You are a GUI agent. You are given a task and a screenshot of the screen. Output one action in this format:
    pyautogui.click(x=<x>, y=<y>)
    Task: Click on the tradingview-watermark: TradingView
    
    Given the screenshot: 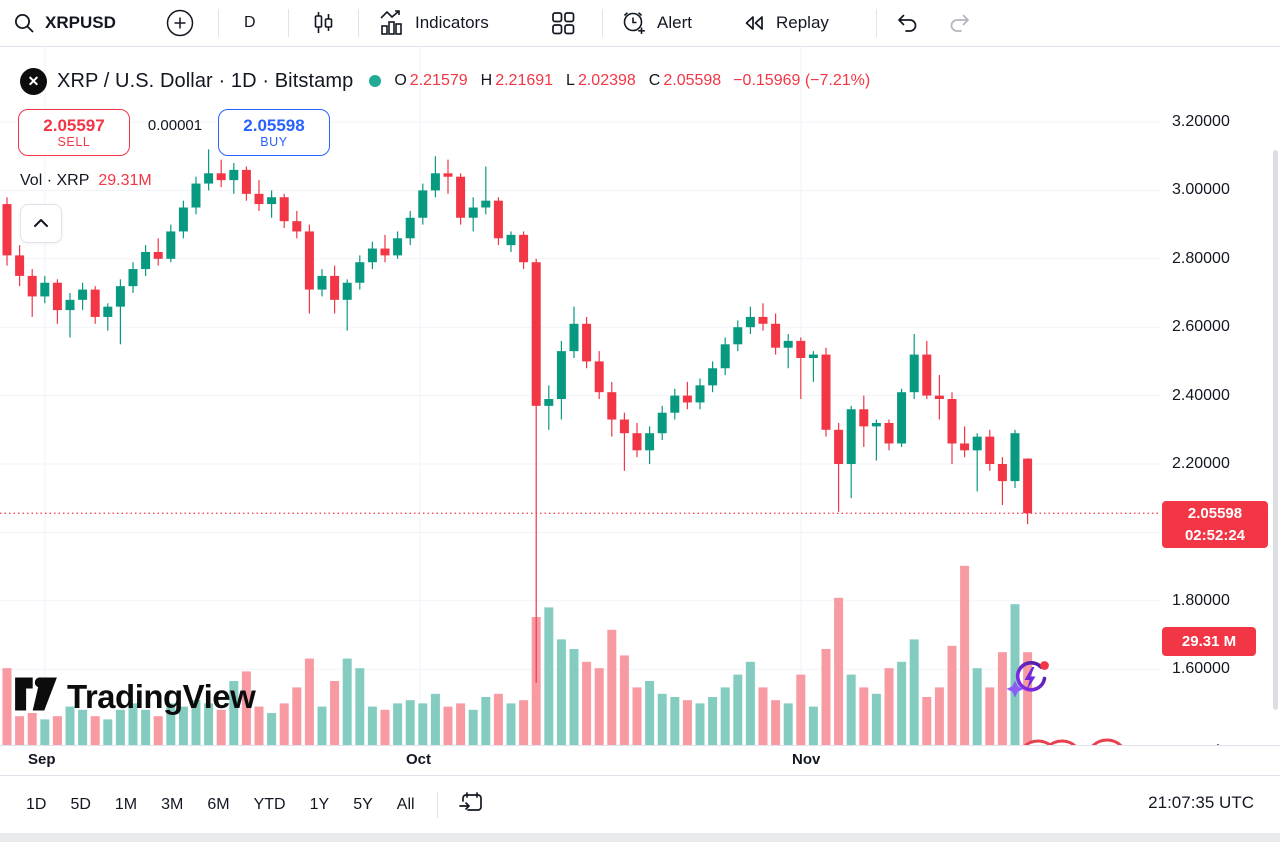 What is the action you would take?
    pyautogui.click(x=135, y=696)
    